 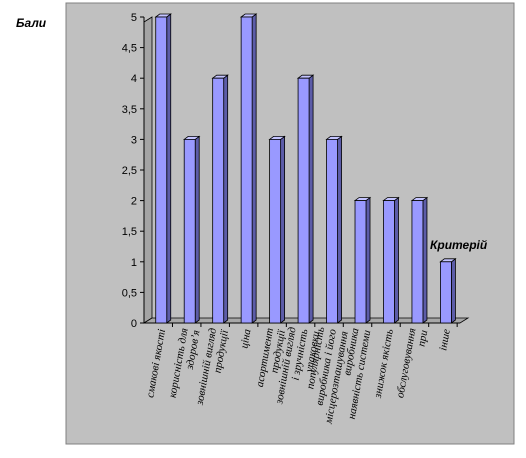 I want to click on y-tick-label: 0,5, so click(x=129, y=293).